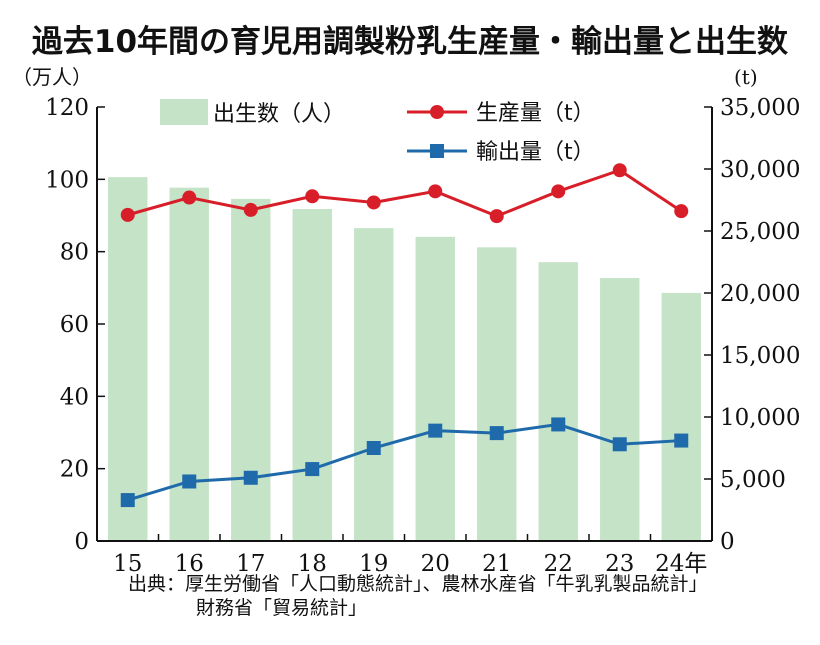 This screenshot has width=820, height=645. Describe the element at coordinates (74, 397) in the screenshot. I see `left-tick-label: 40` at that location.